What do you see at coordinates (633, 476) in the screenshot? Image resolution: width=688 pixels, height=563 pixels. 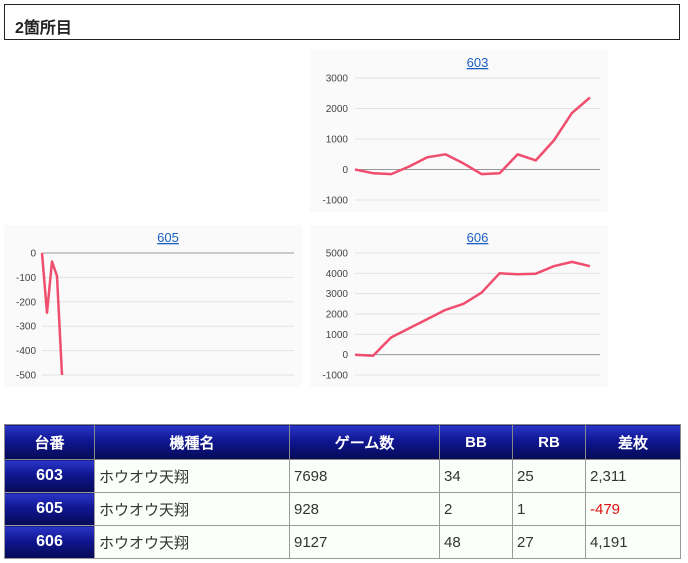 I see `row-diff: 2,311` at bounding box center [633, 476].